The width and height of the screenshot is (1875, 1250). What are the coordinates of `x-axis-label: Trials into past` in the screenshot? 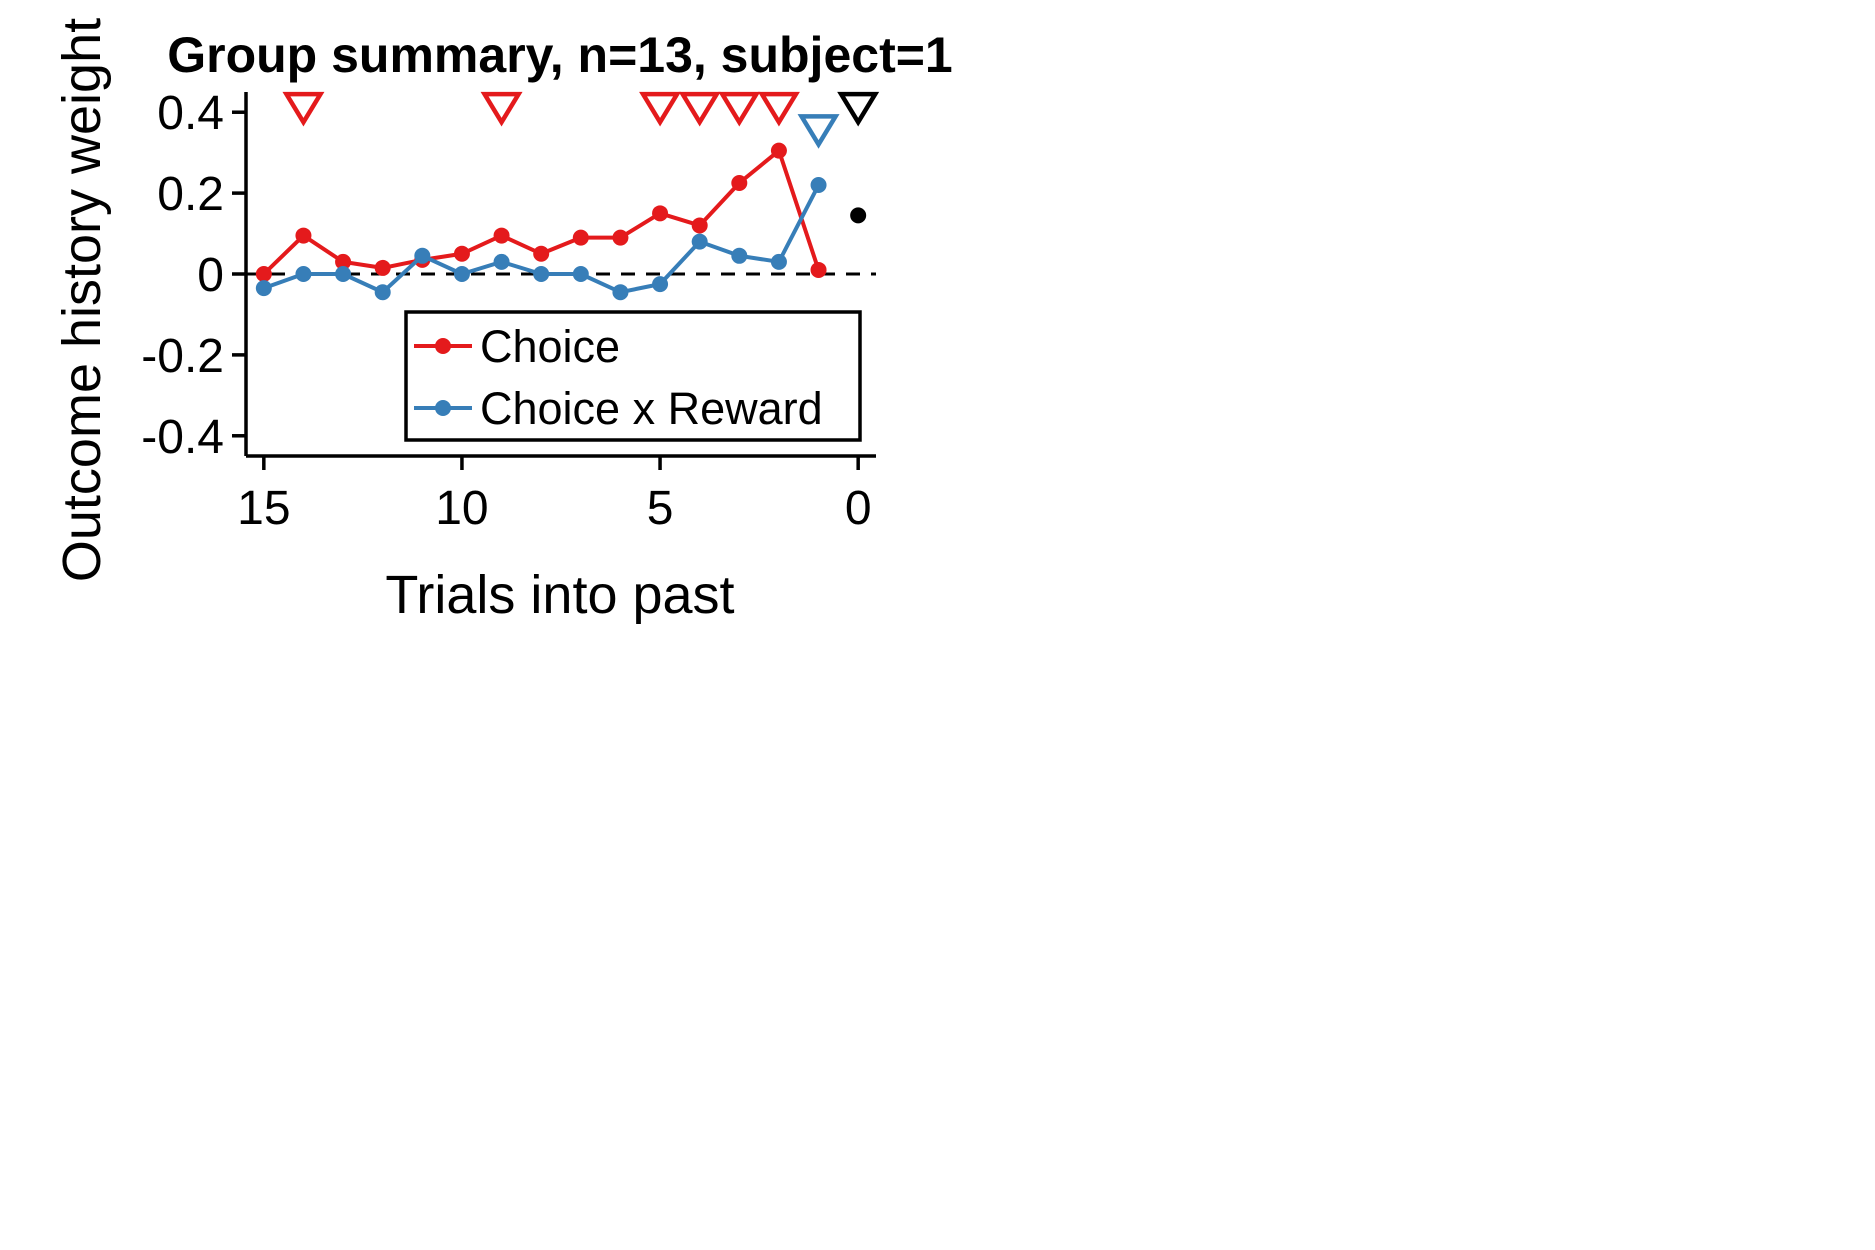 It's located at (559, 595).